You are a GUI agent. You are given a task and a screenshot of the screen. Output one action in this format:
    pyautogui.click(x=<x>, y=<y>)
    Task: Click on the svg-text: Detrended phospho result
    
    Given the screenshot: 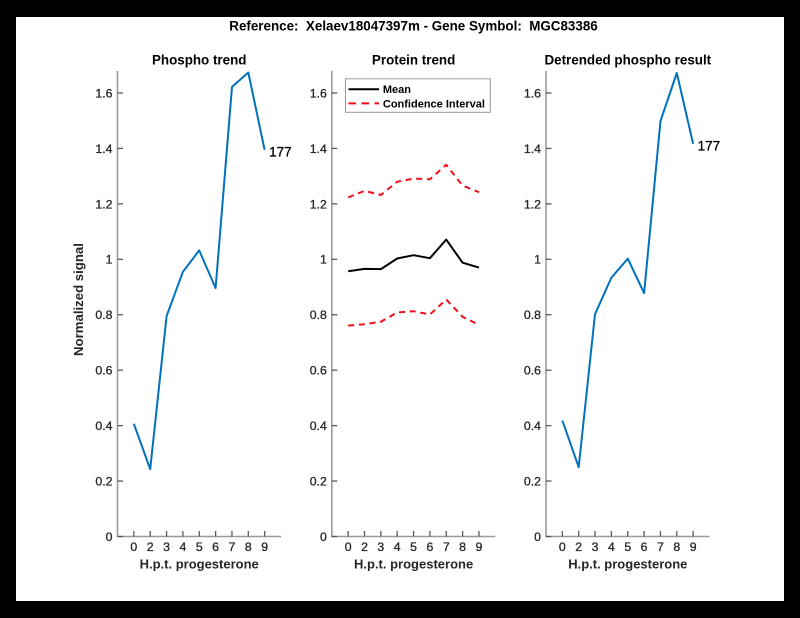 What is the action you would take?
    pyautogui.click(x=627, y=60)
    